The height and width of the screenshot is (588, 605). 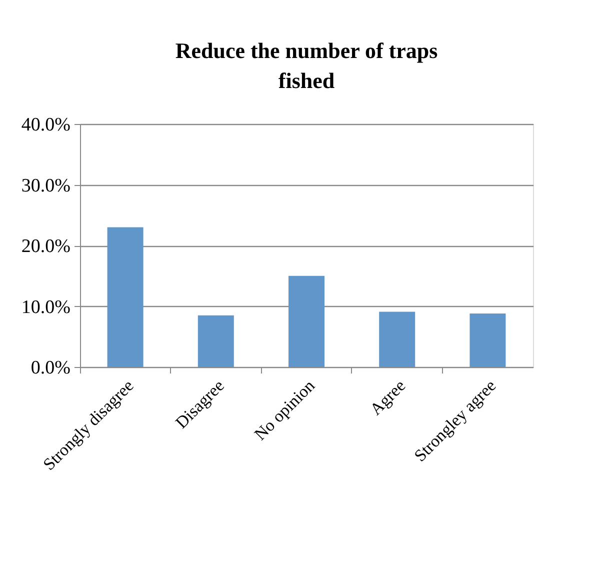 What do you see at coordinates (46, 307) in the screenshot?
I see `y-tick-label: 10.0%` at bounding box center [46, 307].